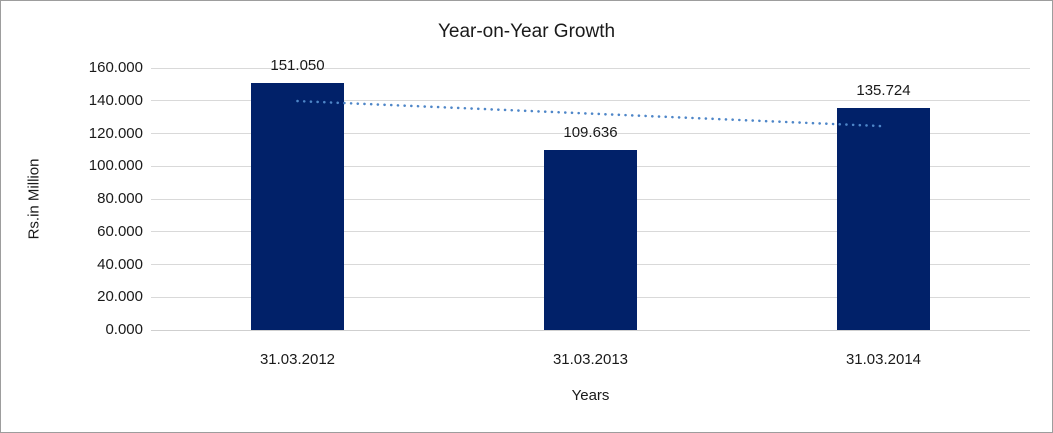 The width and height of the screenshot is (1053, 433). Describe the element at coordinates (883, 218) in the screenshot. I see `bar-31.03.2014` at that location.